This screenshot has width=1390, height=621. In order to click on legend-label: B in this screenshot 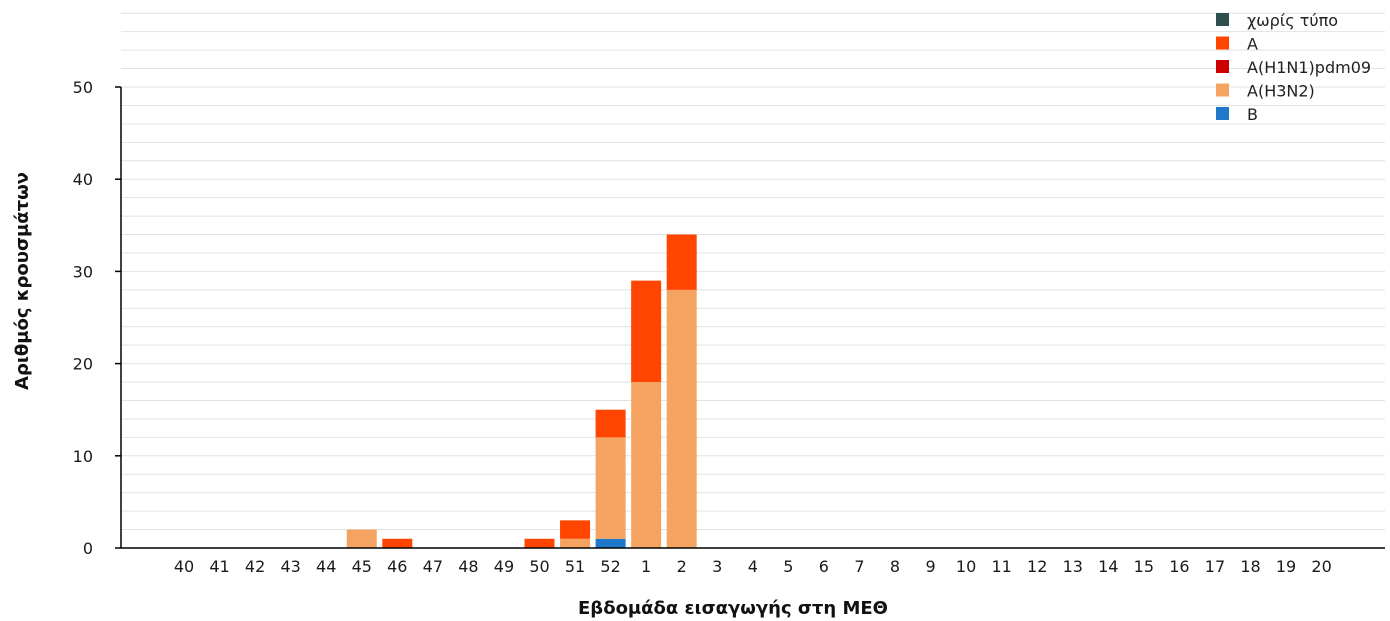, I will do `click(1252, 114)`.